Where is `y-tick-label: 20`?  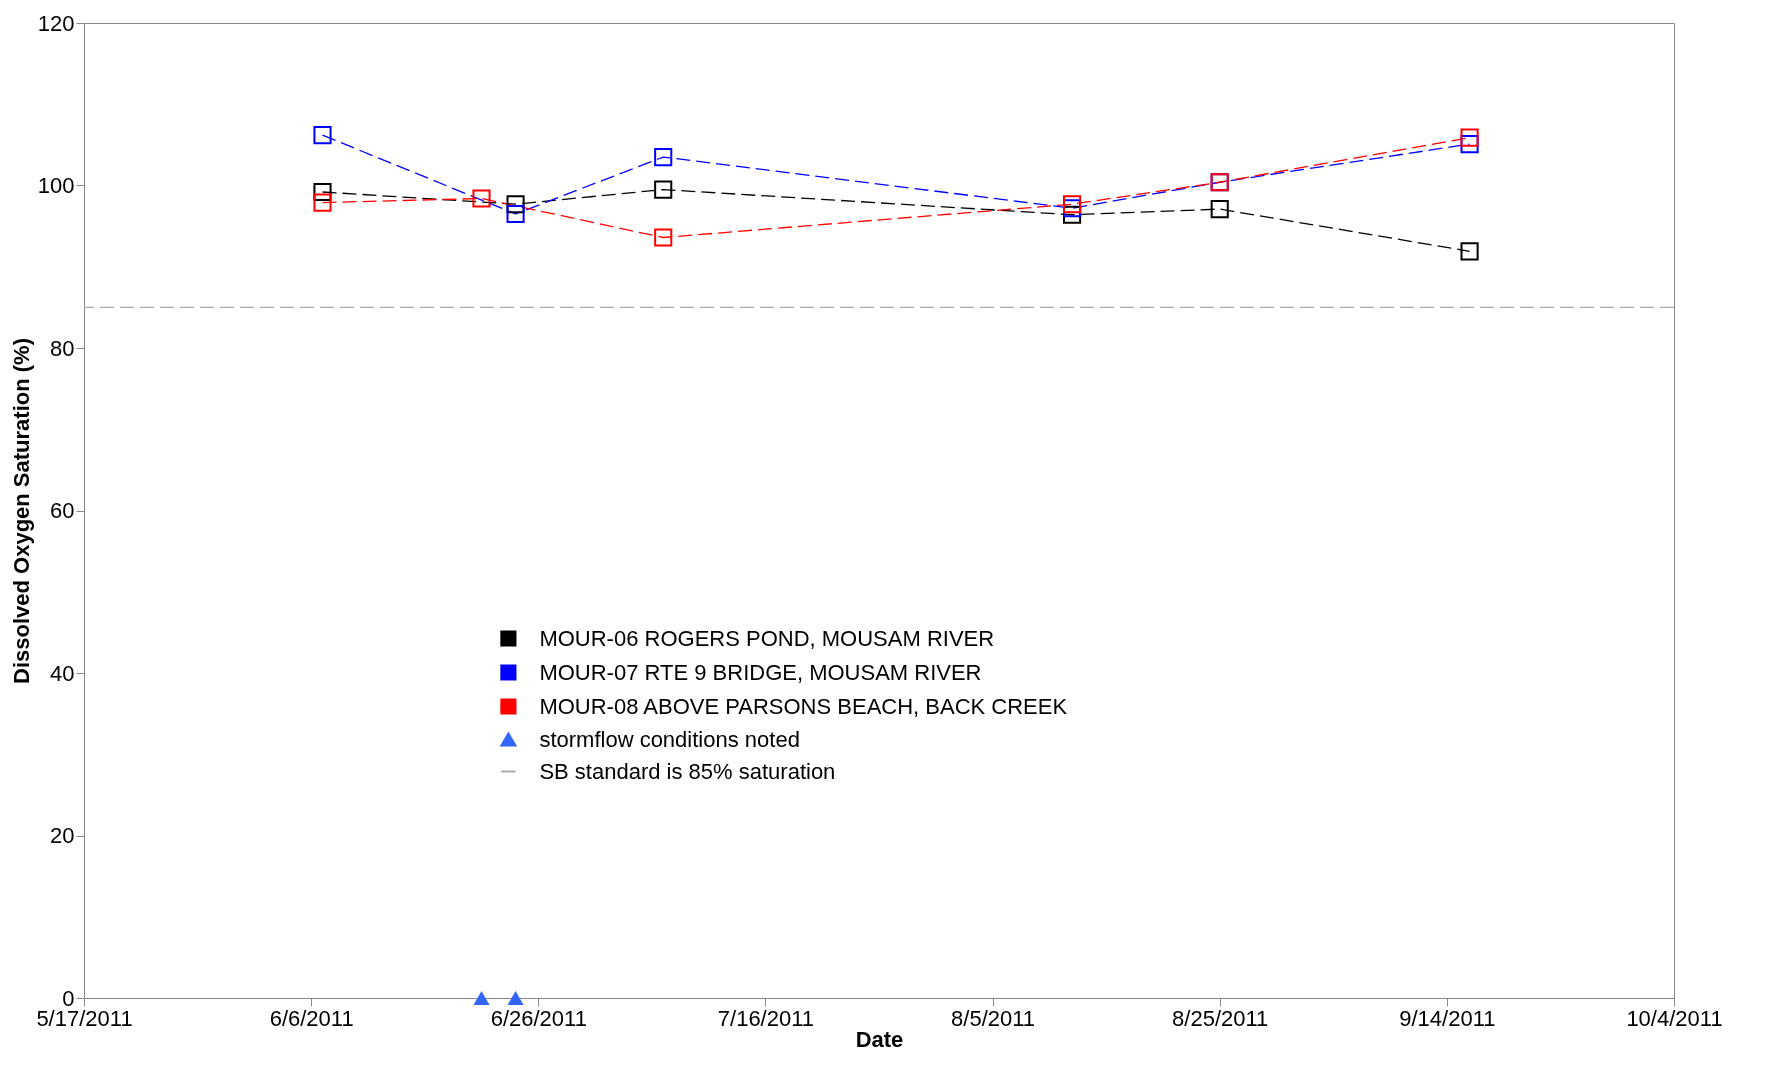 y-tick-label: 20 is located at coordinates (62, 835).